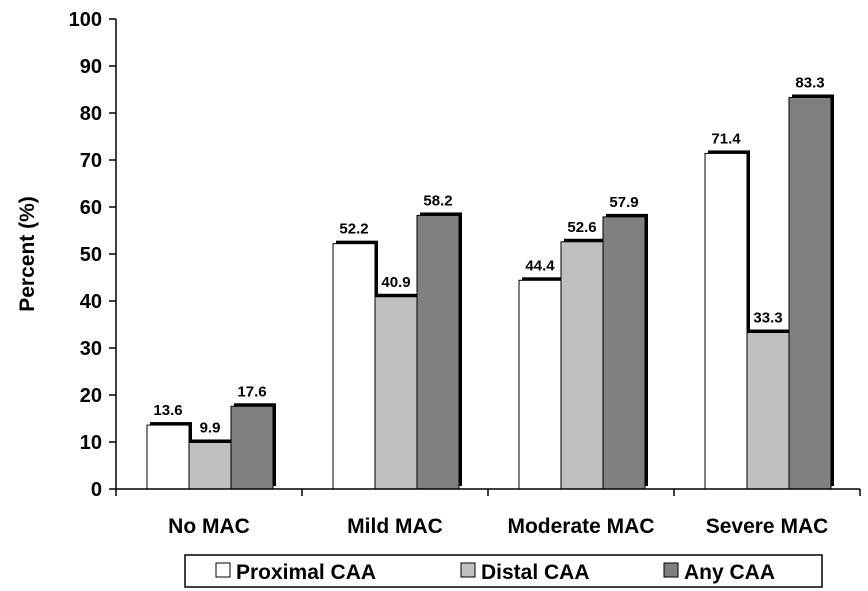 Image resolution: width=868 pixels, height=591 pixels. Describe the element at coordinates (623, 202) in the screenshot. I see `data-label: 57.9` at that location.